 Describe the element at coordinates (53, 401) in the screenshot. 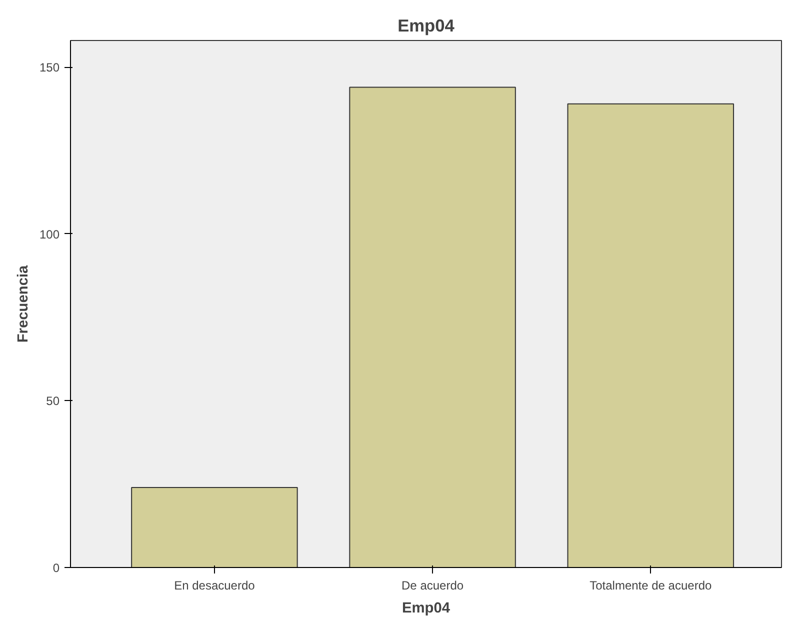

I see `y-tick-label: 50` at that location.